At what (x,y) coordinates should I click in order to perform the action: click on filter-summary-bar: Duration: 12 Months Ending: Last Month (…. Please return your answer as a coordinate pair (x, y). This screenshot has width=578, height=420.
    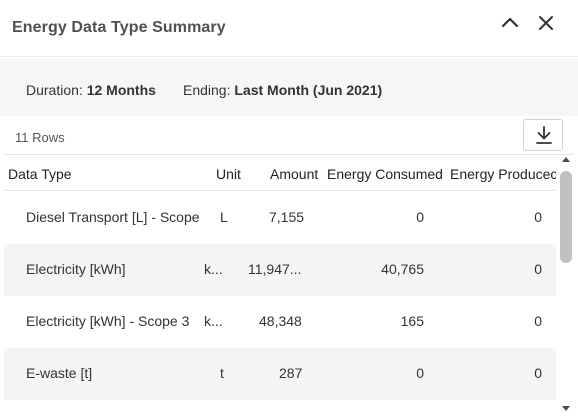
    Looking at the image, I should click on (289, 87).